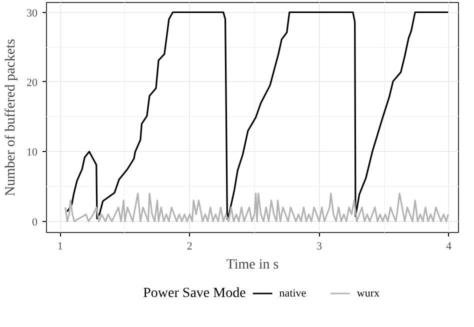 The height and width of the screenshot is (327, 474). Describe the element at coordinates (292, 294) in the screenshot. I see `legend-label: native` at that location.